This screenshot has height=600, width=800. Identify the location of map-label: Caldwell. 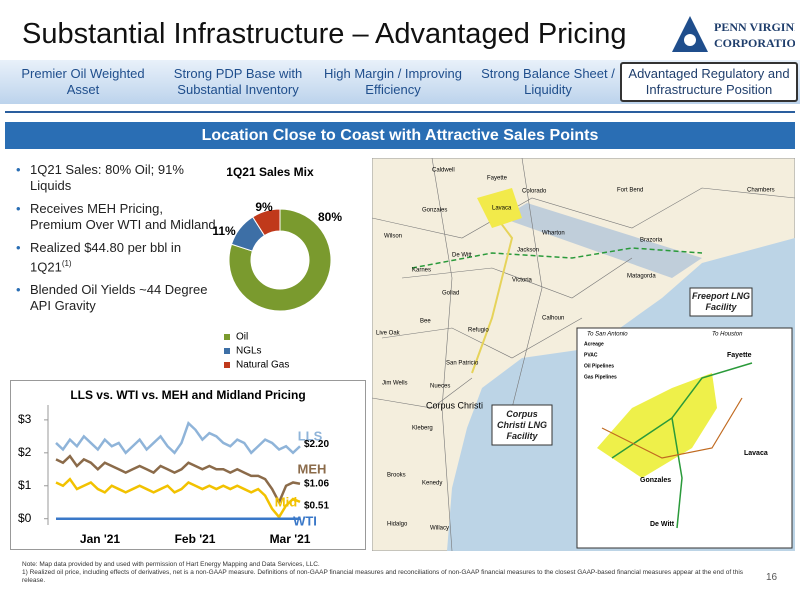
(443, 171).